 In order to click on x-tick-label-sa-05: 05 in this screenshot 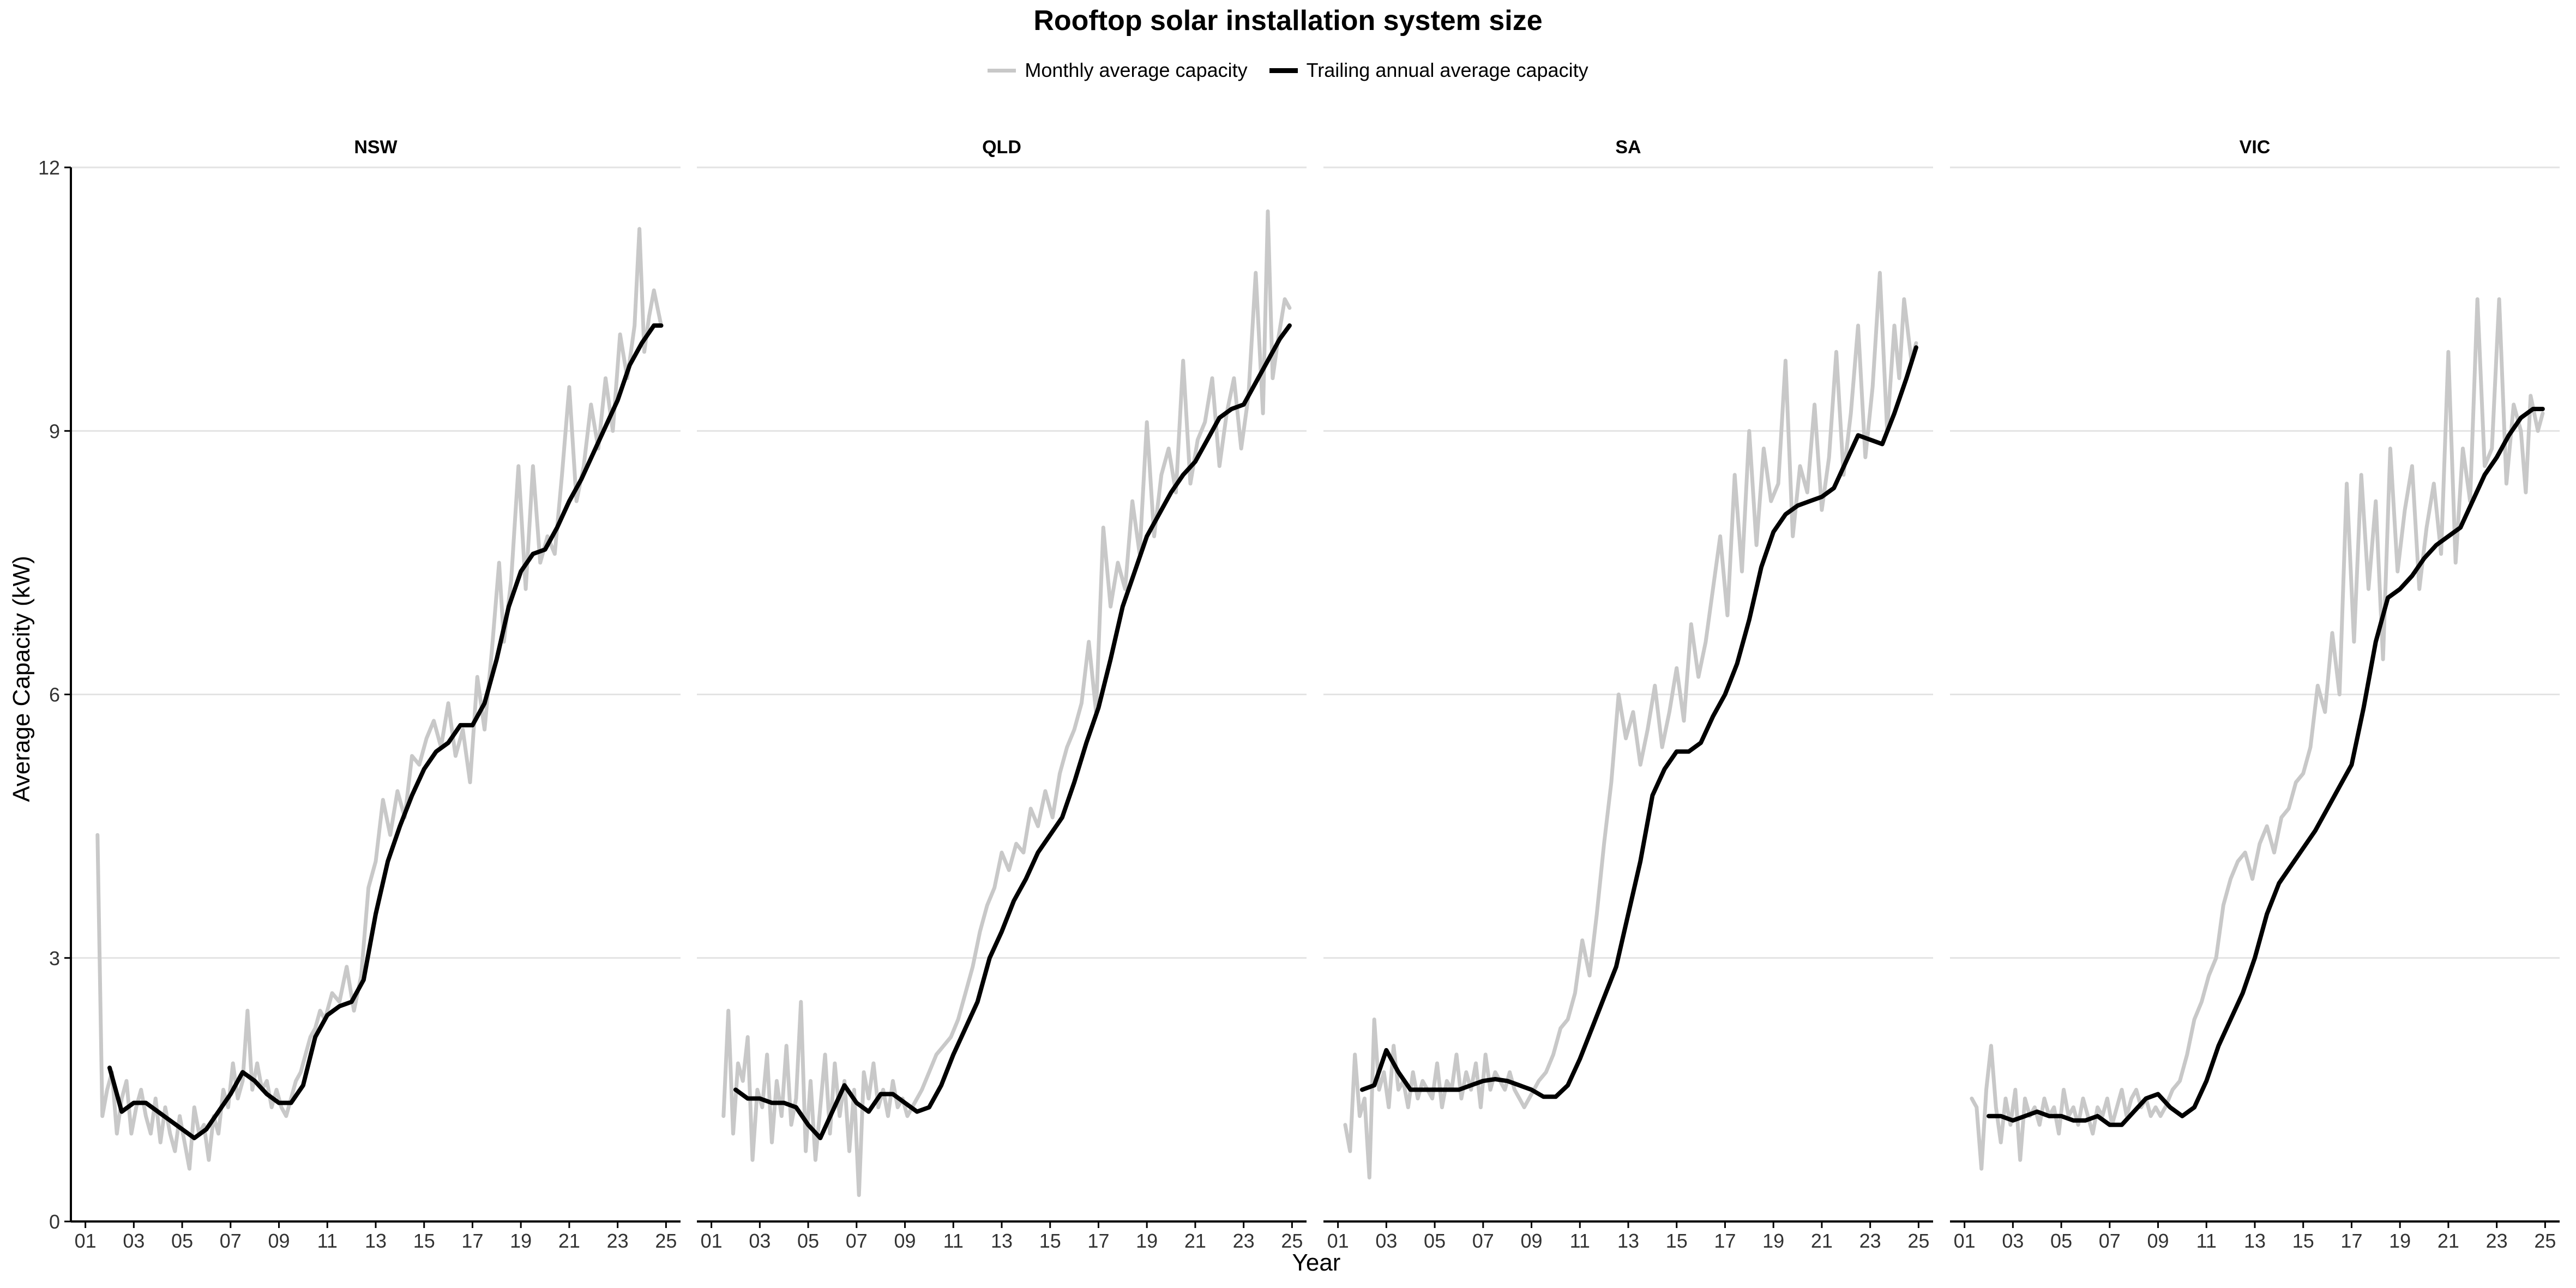, I will do `click(1435, 1241)`.